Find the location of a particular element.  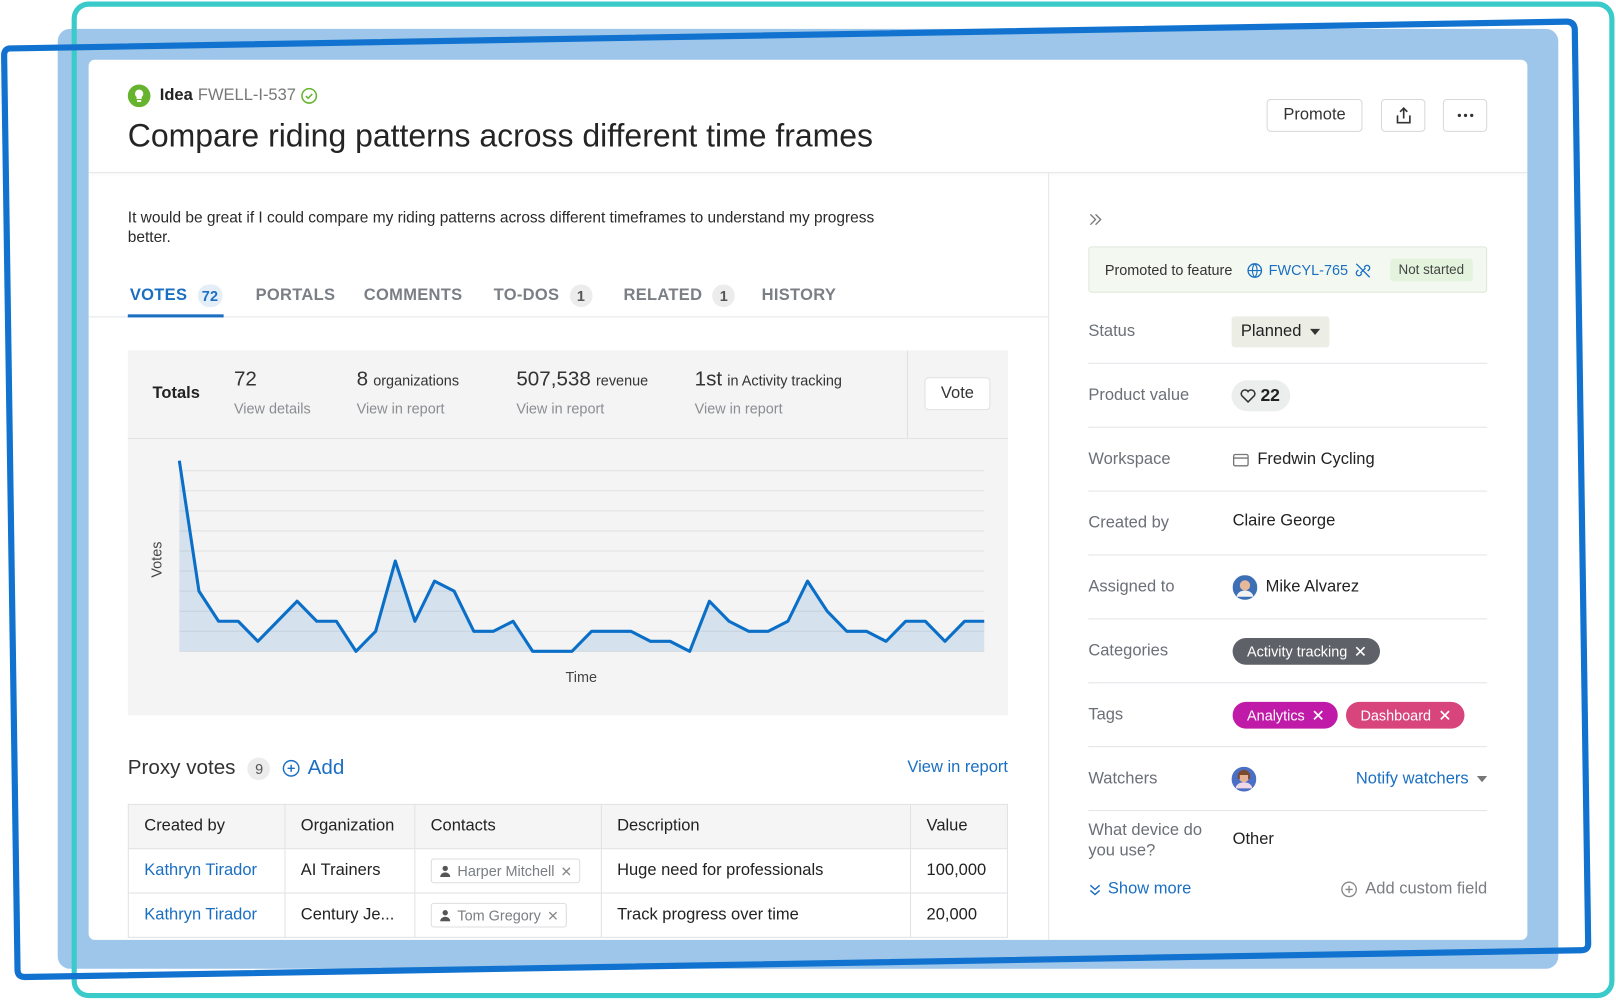

remove-shape is located at coordinates (566, 870).